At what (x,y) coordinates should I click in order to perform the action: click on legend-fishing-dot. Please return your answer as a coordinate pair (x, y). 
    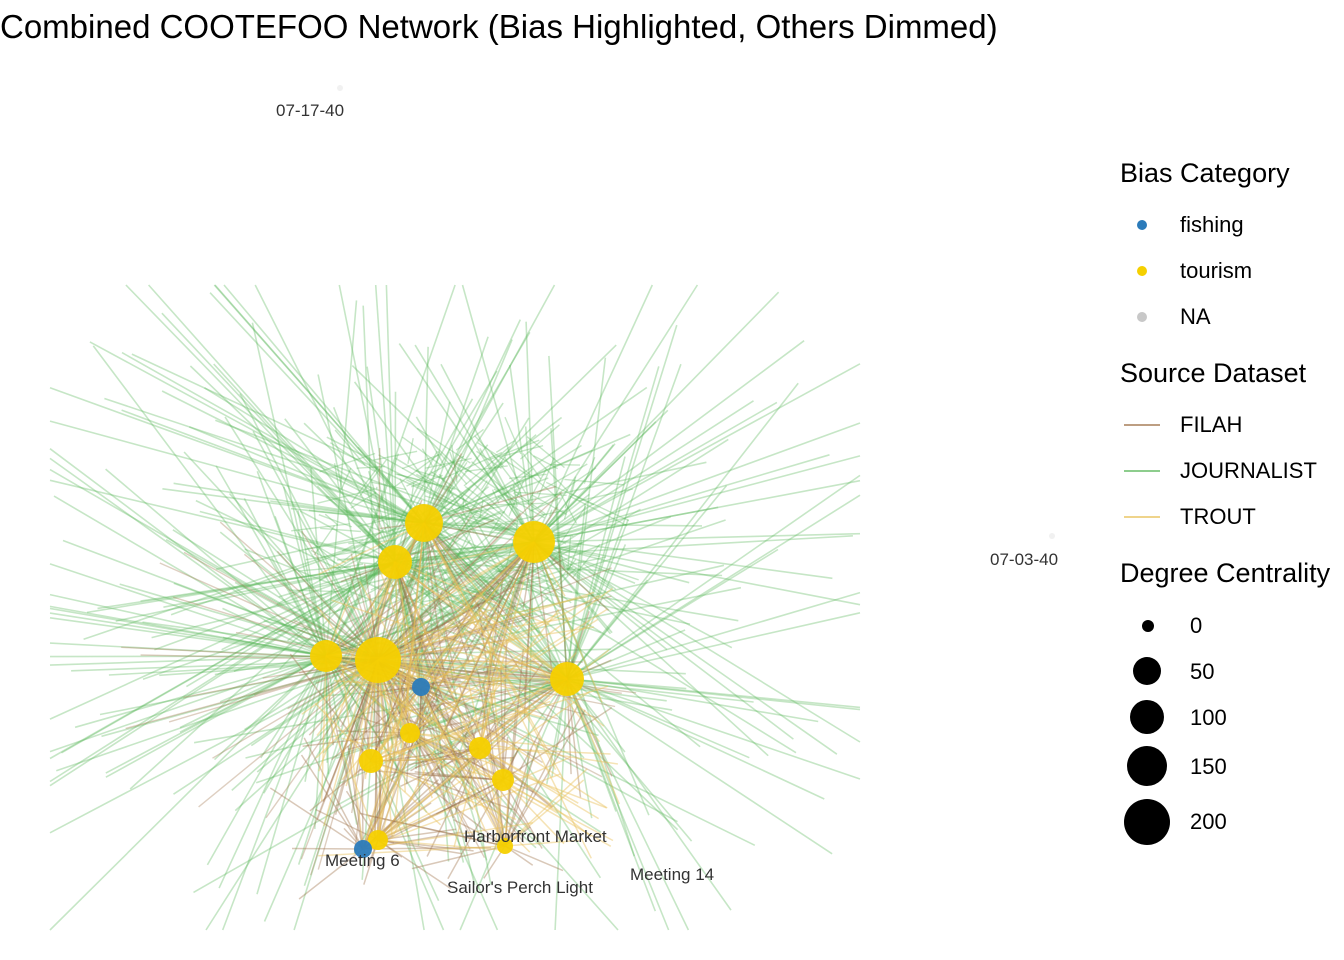
    Looking at the image, I should click on (1142, 225).